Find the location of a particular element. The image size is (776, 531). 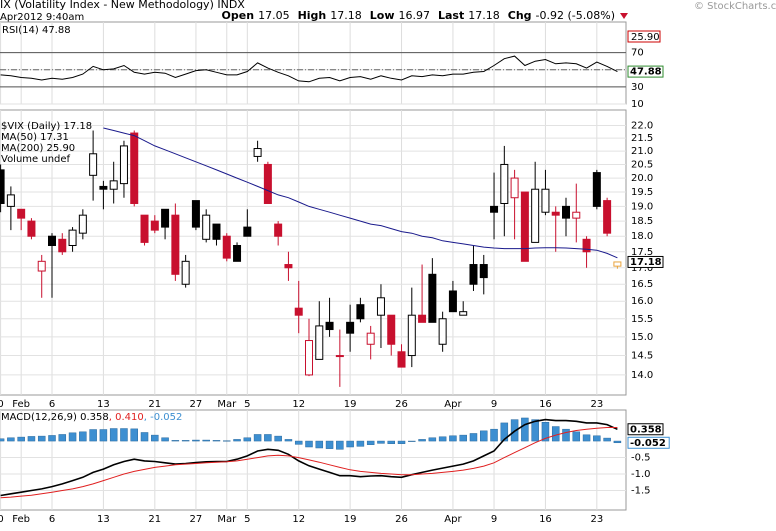

ma200-tag-box is located at coordinates (644, 36).